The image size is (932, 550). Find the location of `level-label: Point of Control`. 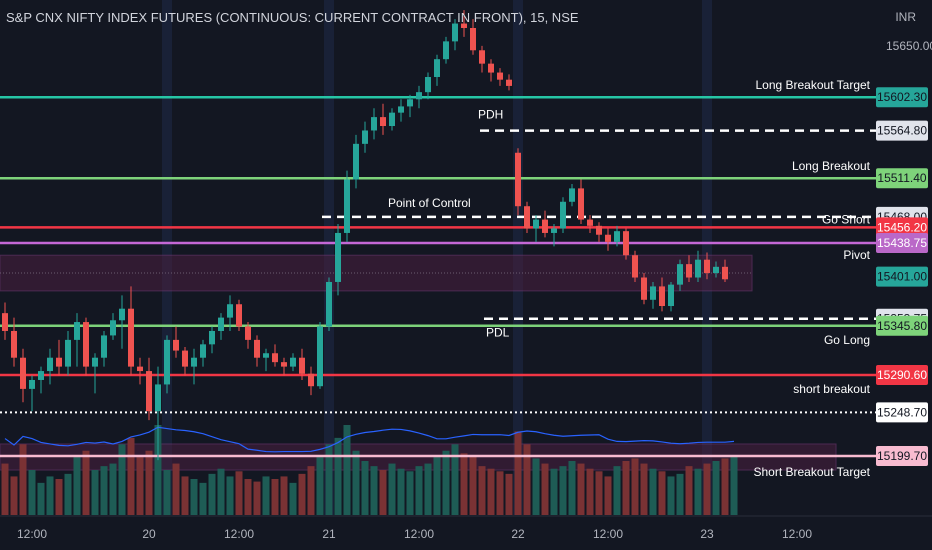

level-label: Point of Control is located at coordinates (429, 203).